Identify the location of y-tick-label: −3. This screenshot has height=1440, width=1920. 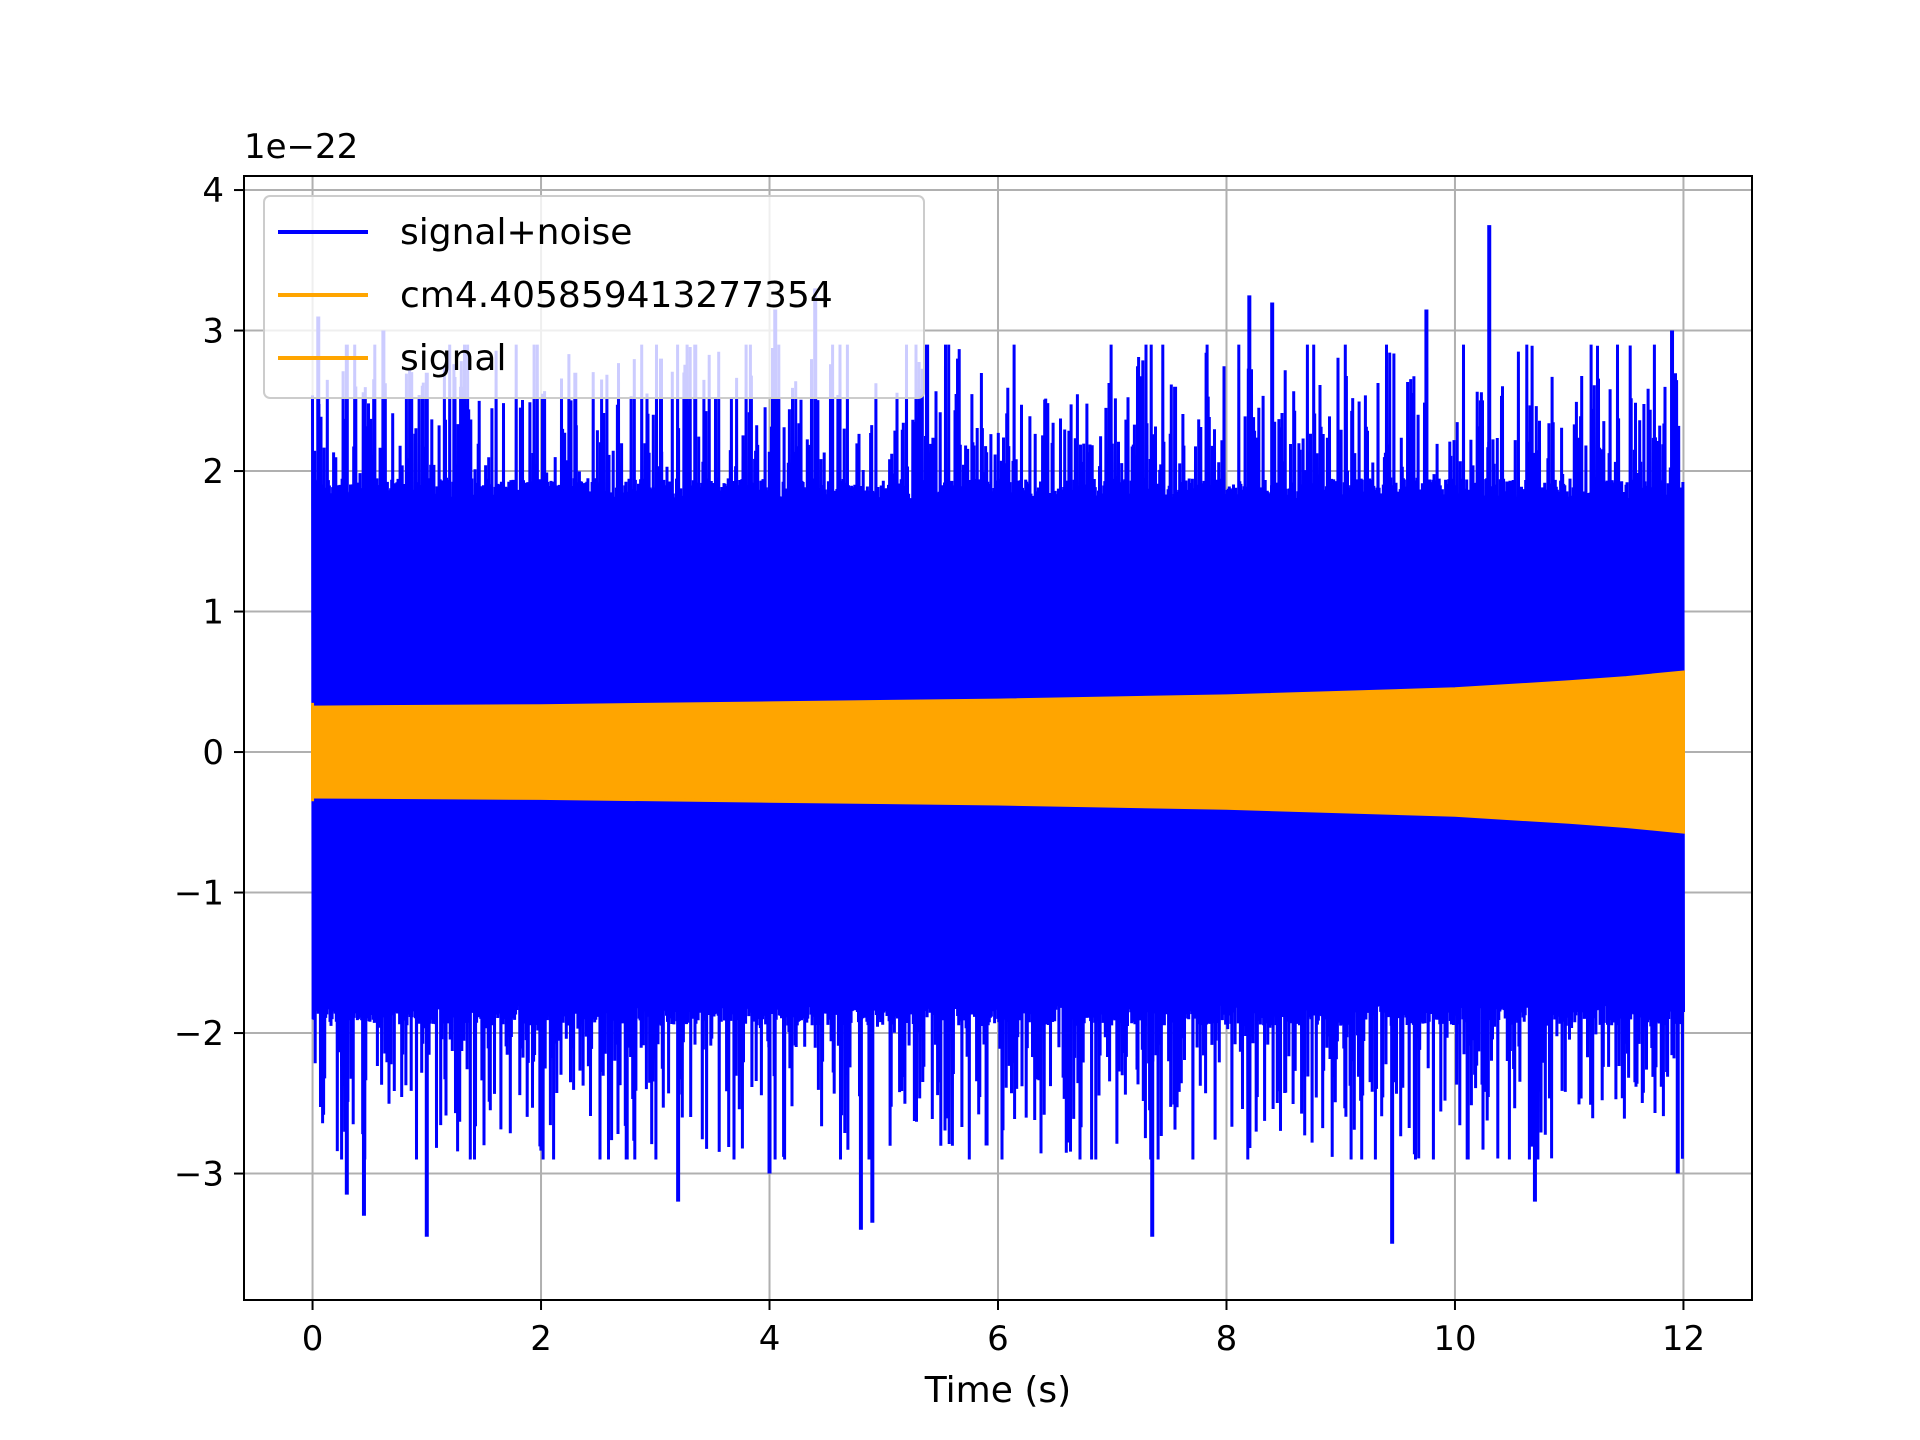
(199, 1175).